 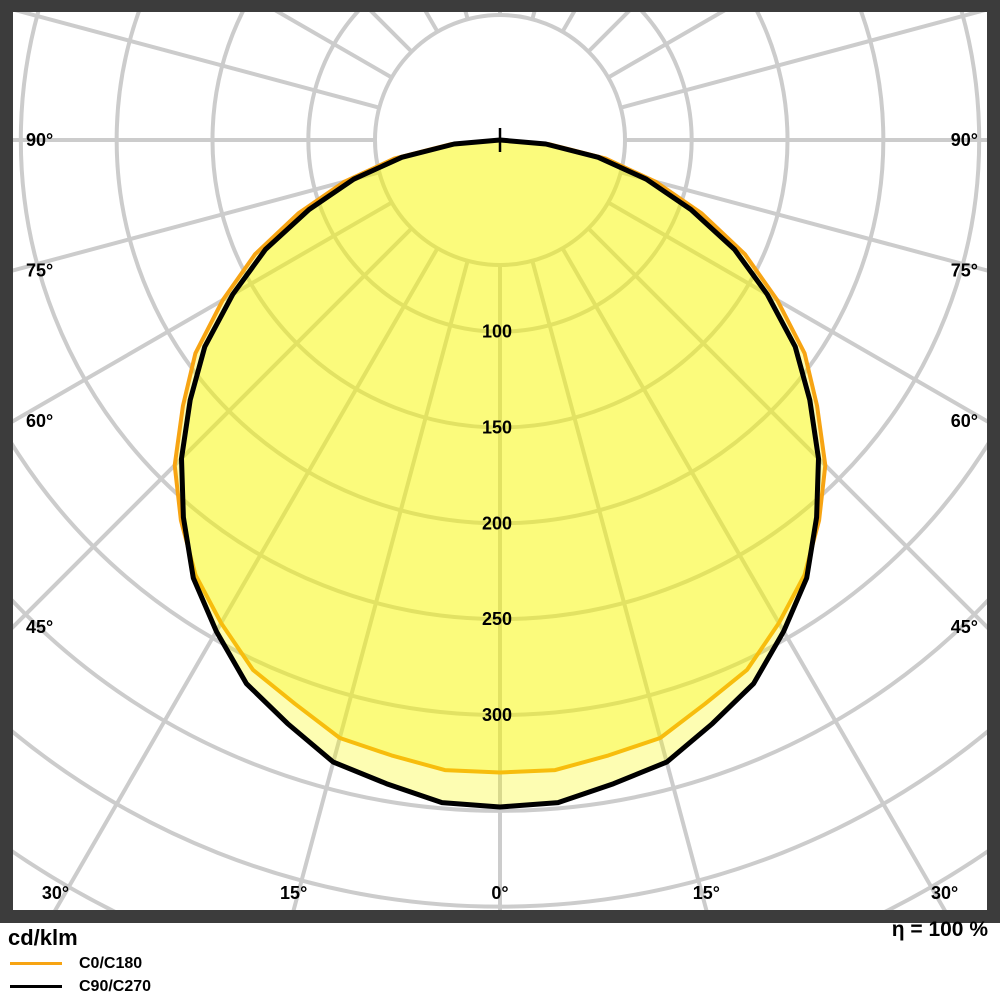 What do you see at coordinates (39, 421) in the screenshot?
I see `angle-label-left: 60°` at bounding box center [39, 421].